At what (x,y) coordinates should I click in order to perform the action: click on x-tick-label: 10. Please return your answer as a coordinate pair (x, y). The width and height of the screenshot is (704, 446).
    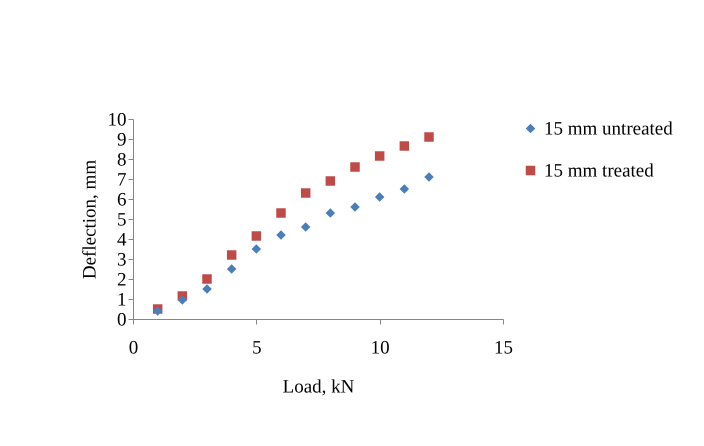
    Looking at the image, I should click on (380, 348).